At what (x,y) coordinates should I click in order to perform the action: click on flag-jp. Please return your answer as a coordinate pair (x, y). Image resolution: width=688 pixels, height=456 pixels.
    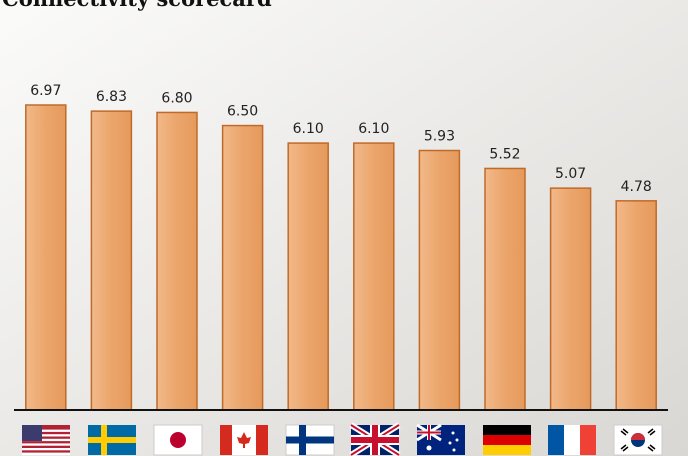
    Looking at the image, I should click on (178, 440).